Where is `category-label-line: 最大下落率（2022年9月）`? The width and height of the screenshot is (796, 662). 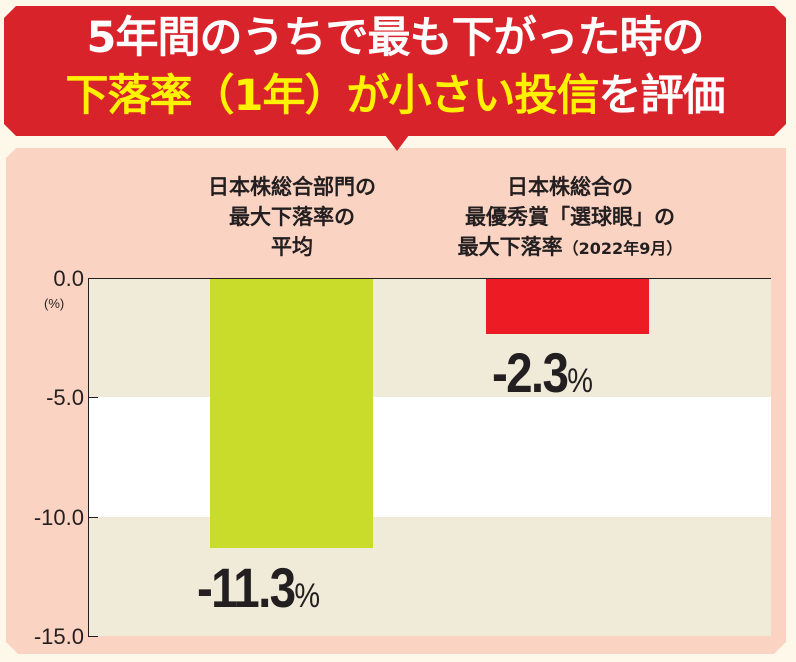
category-label-line: 最大下落率（2022年9月） is located at coordinates (570, 248).